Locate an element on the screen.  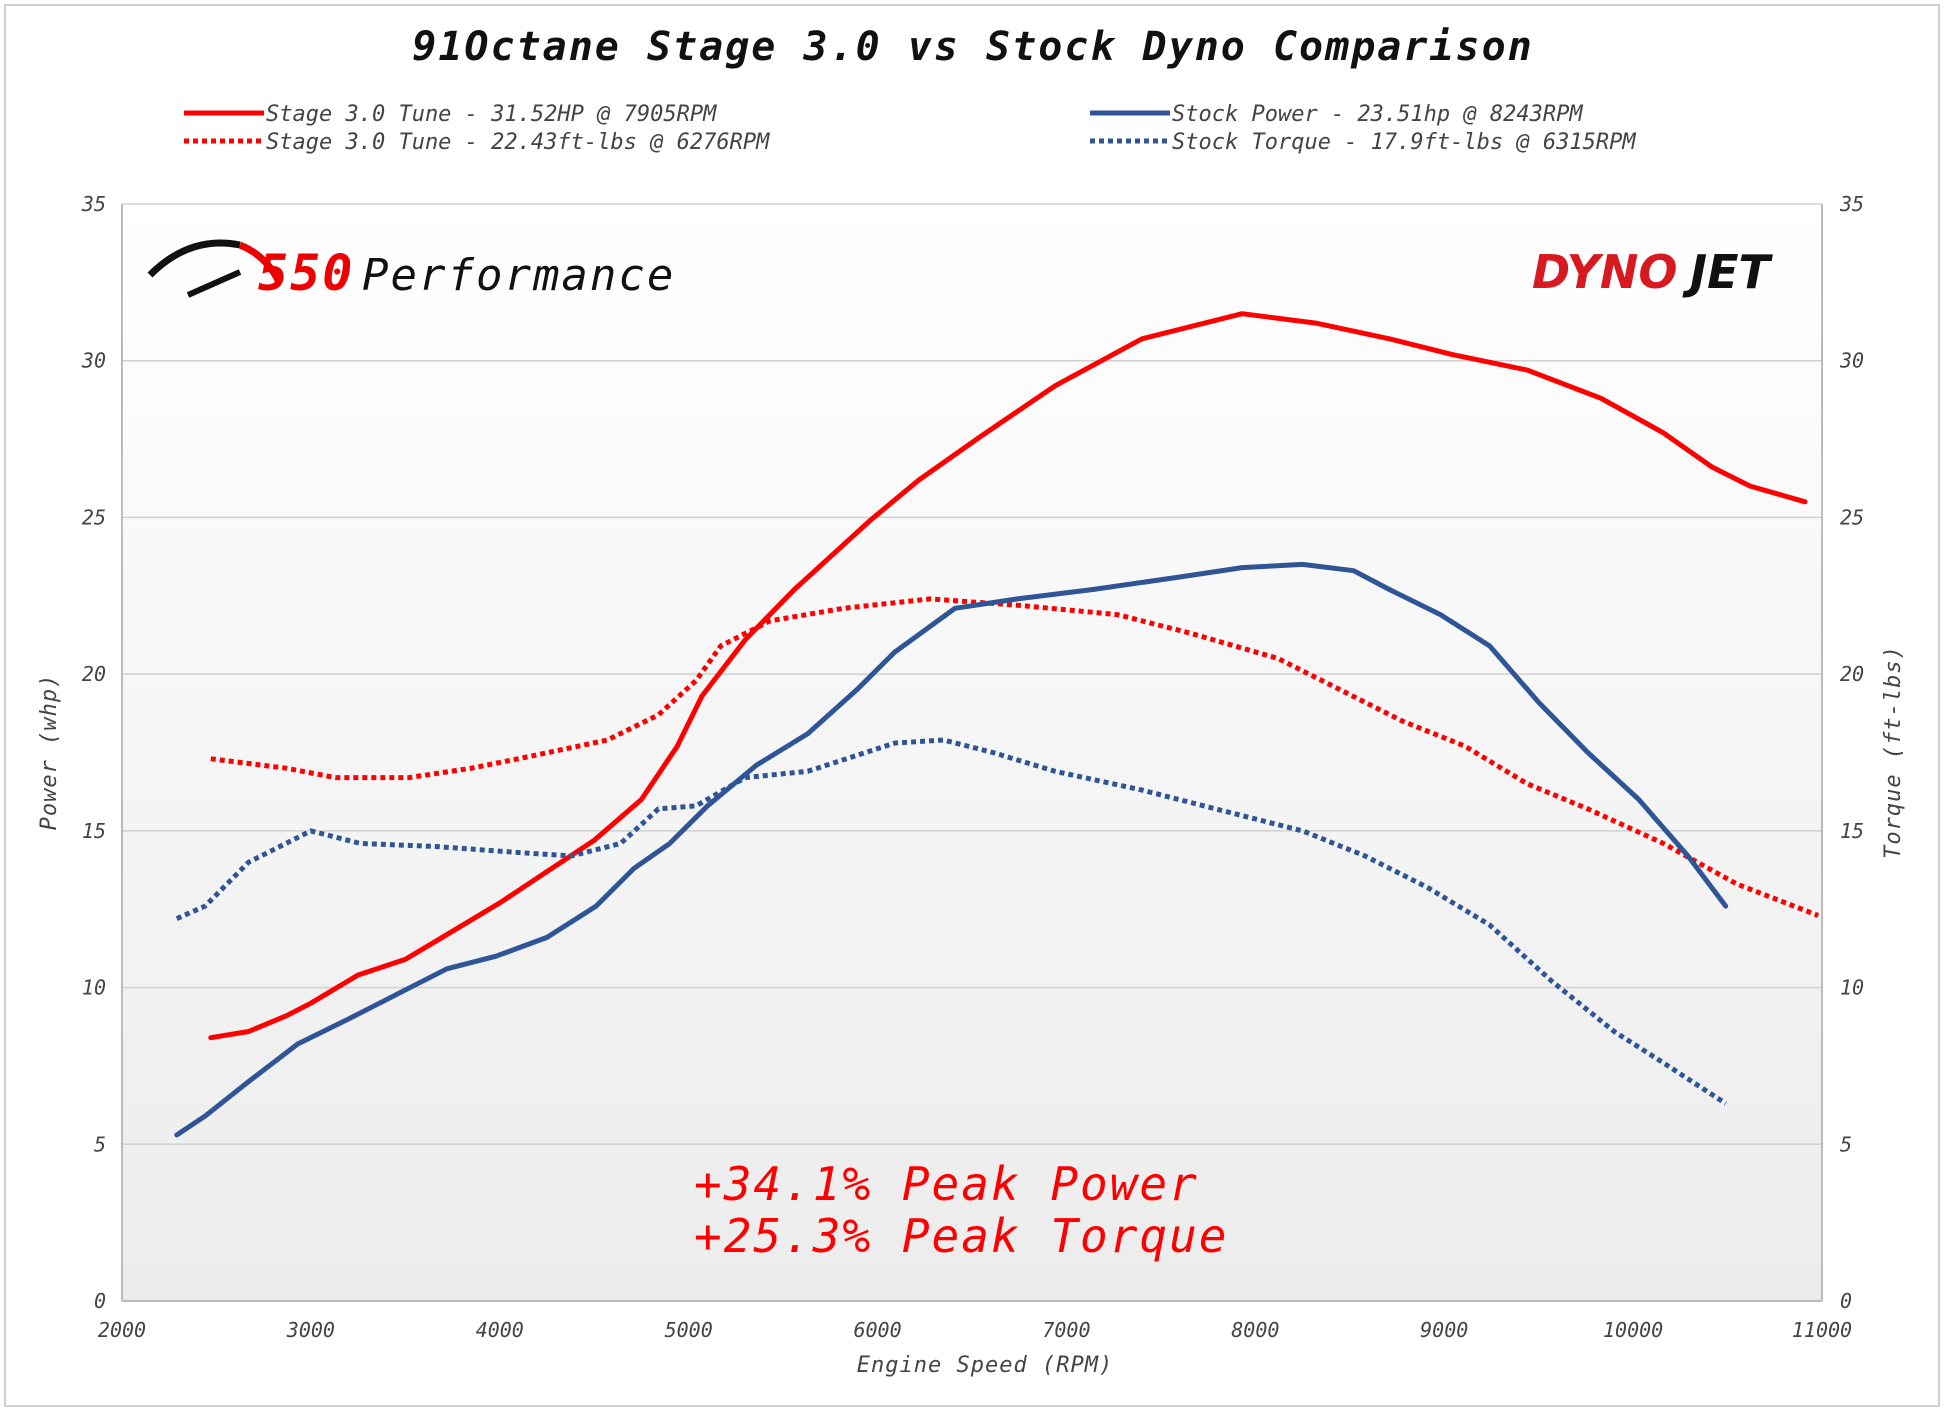
gauge-needle-icon is located at coordinates (214, 283).